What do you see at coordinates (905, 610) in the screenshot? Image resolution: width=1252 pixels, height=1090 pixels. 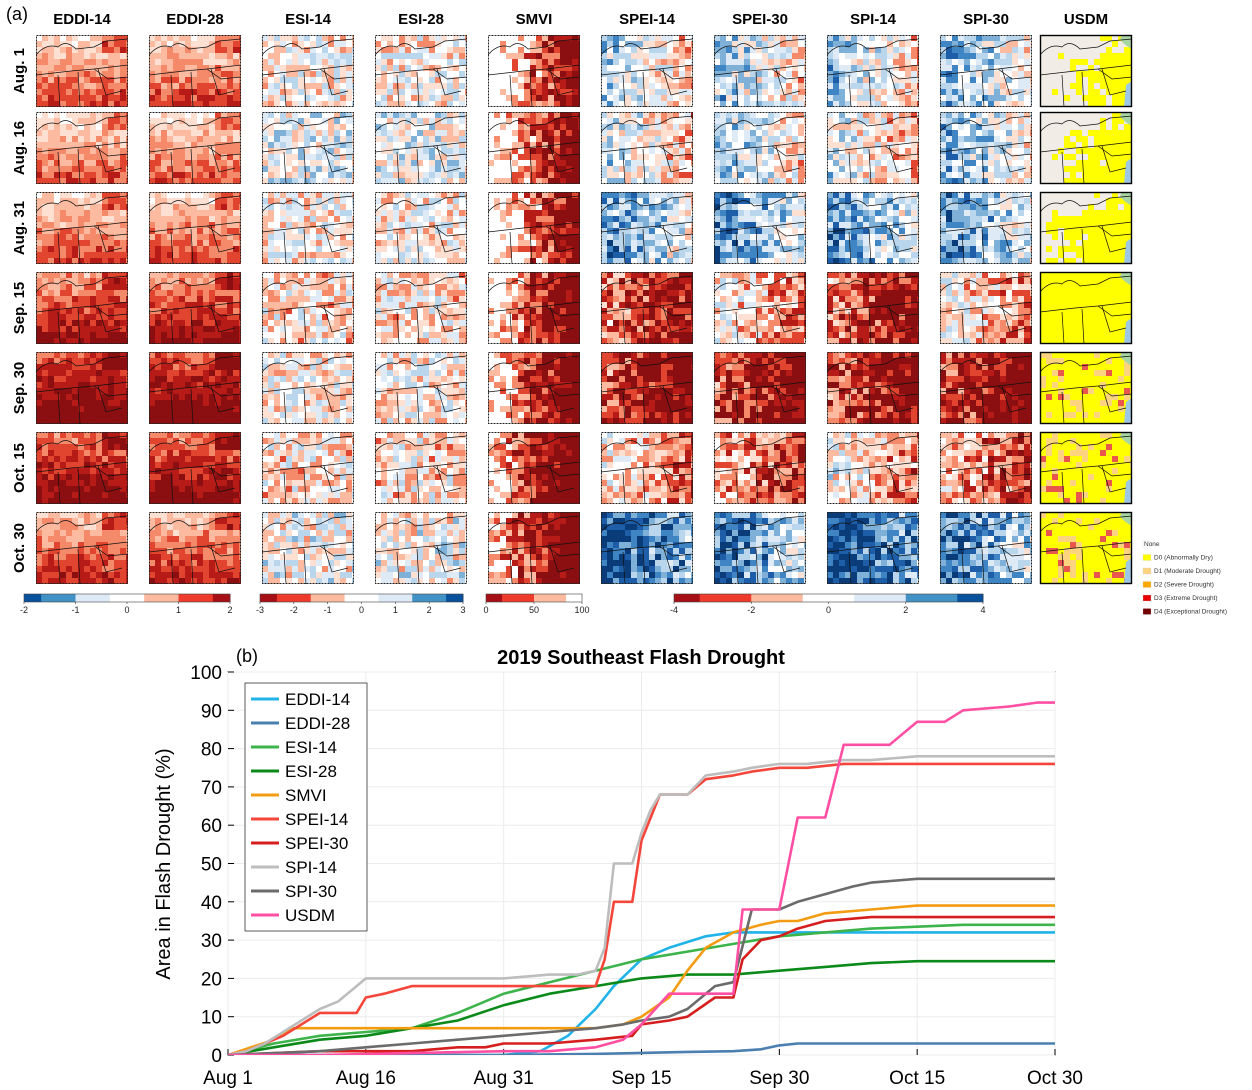 I see `colorbar-spei_spi-tick: 2` at bounding box center [905, 610].